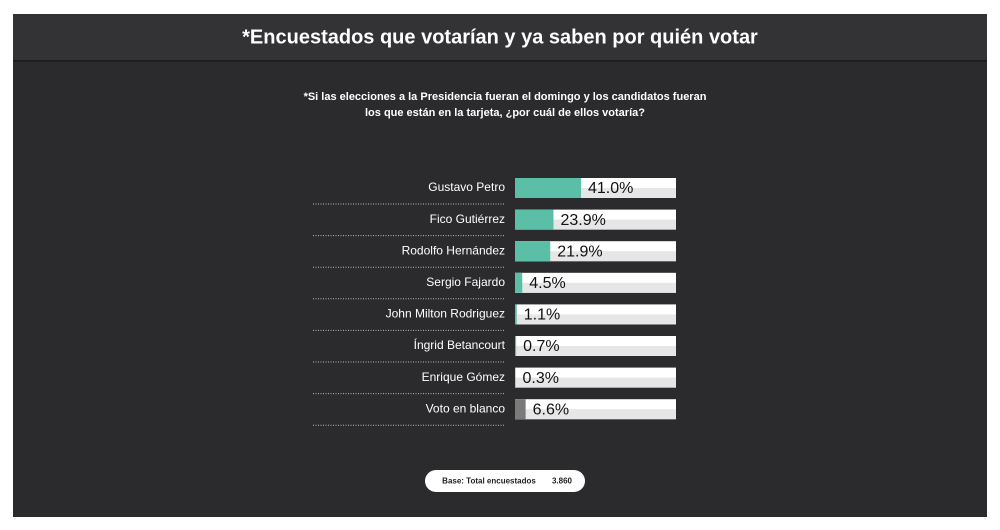  What do you see at coordinates (445, 314) in the screenshot?
I see `category-label: John Milton Rodriguez` at bounding box center [445, 314].